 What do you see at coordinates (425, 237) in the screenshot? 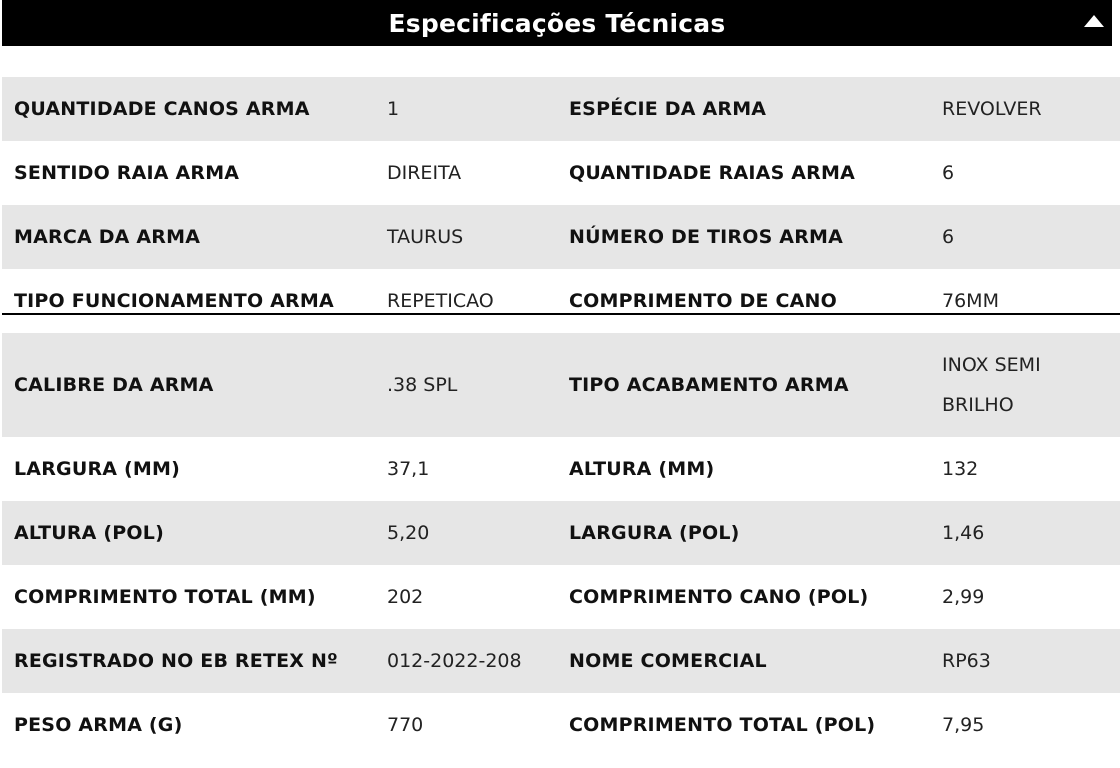
I see `spec-value: TAURUS` at bounding box center [425, 237].